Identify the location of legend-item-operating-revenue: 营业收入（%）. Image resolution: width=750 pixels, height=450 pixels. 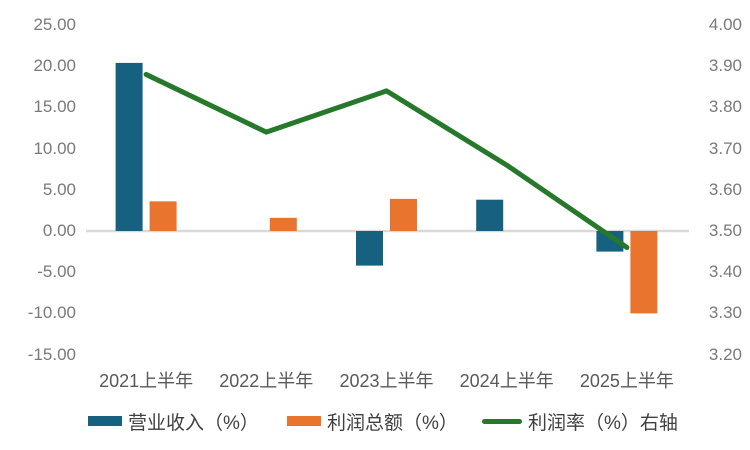
(173, 422).